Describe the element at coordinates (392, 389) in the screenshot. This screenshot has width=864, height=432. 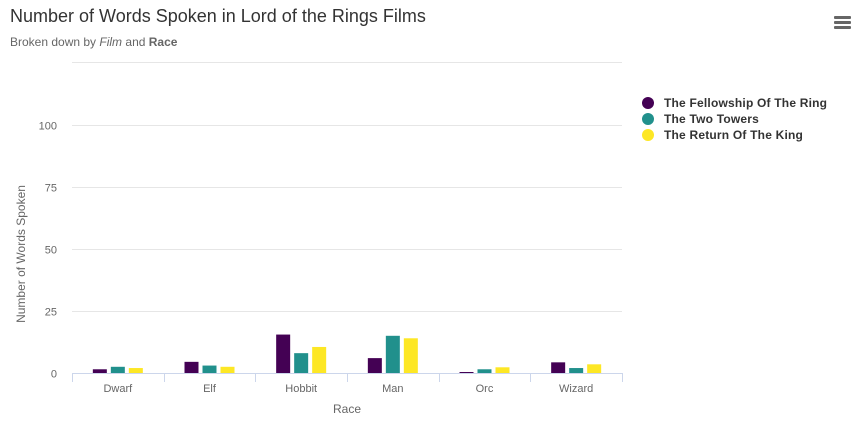
I see `x-tick-label: Man` at that location.